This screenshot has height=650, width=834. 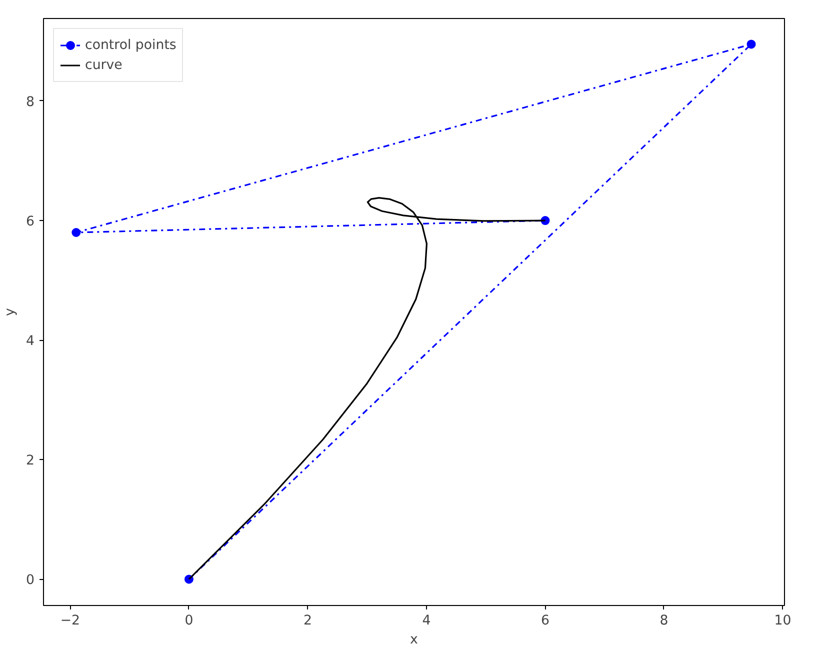 I want to click on x-tick-label: 6, so click(x=545, y=621).